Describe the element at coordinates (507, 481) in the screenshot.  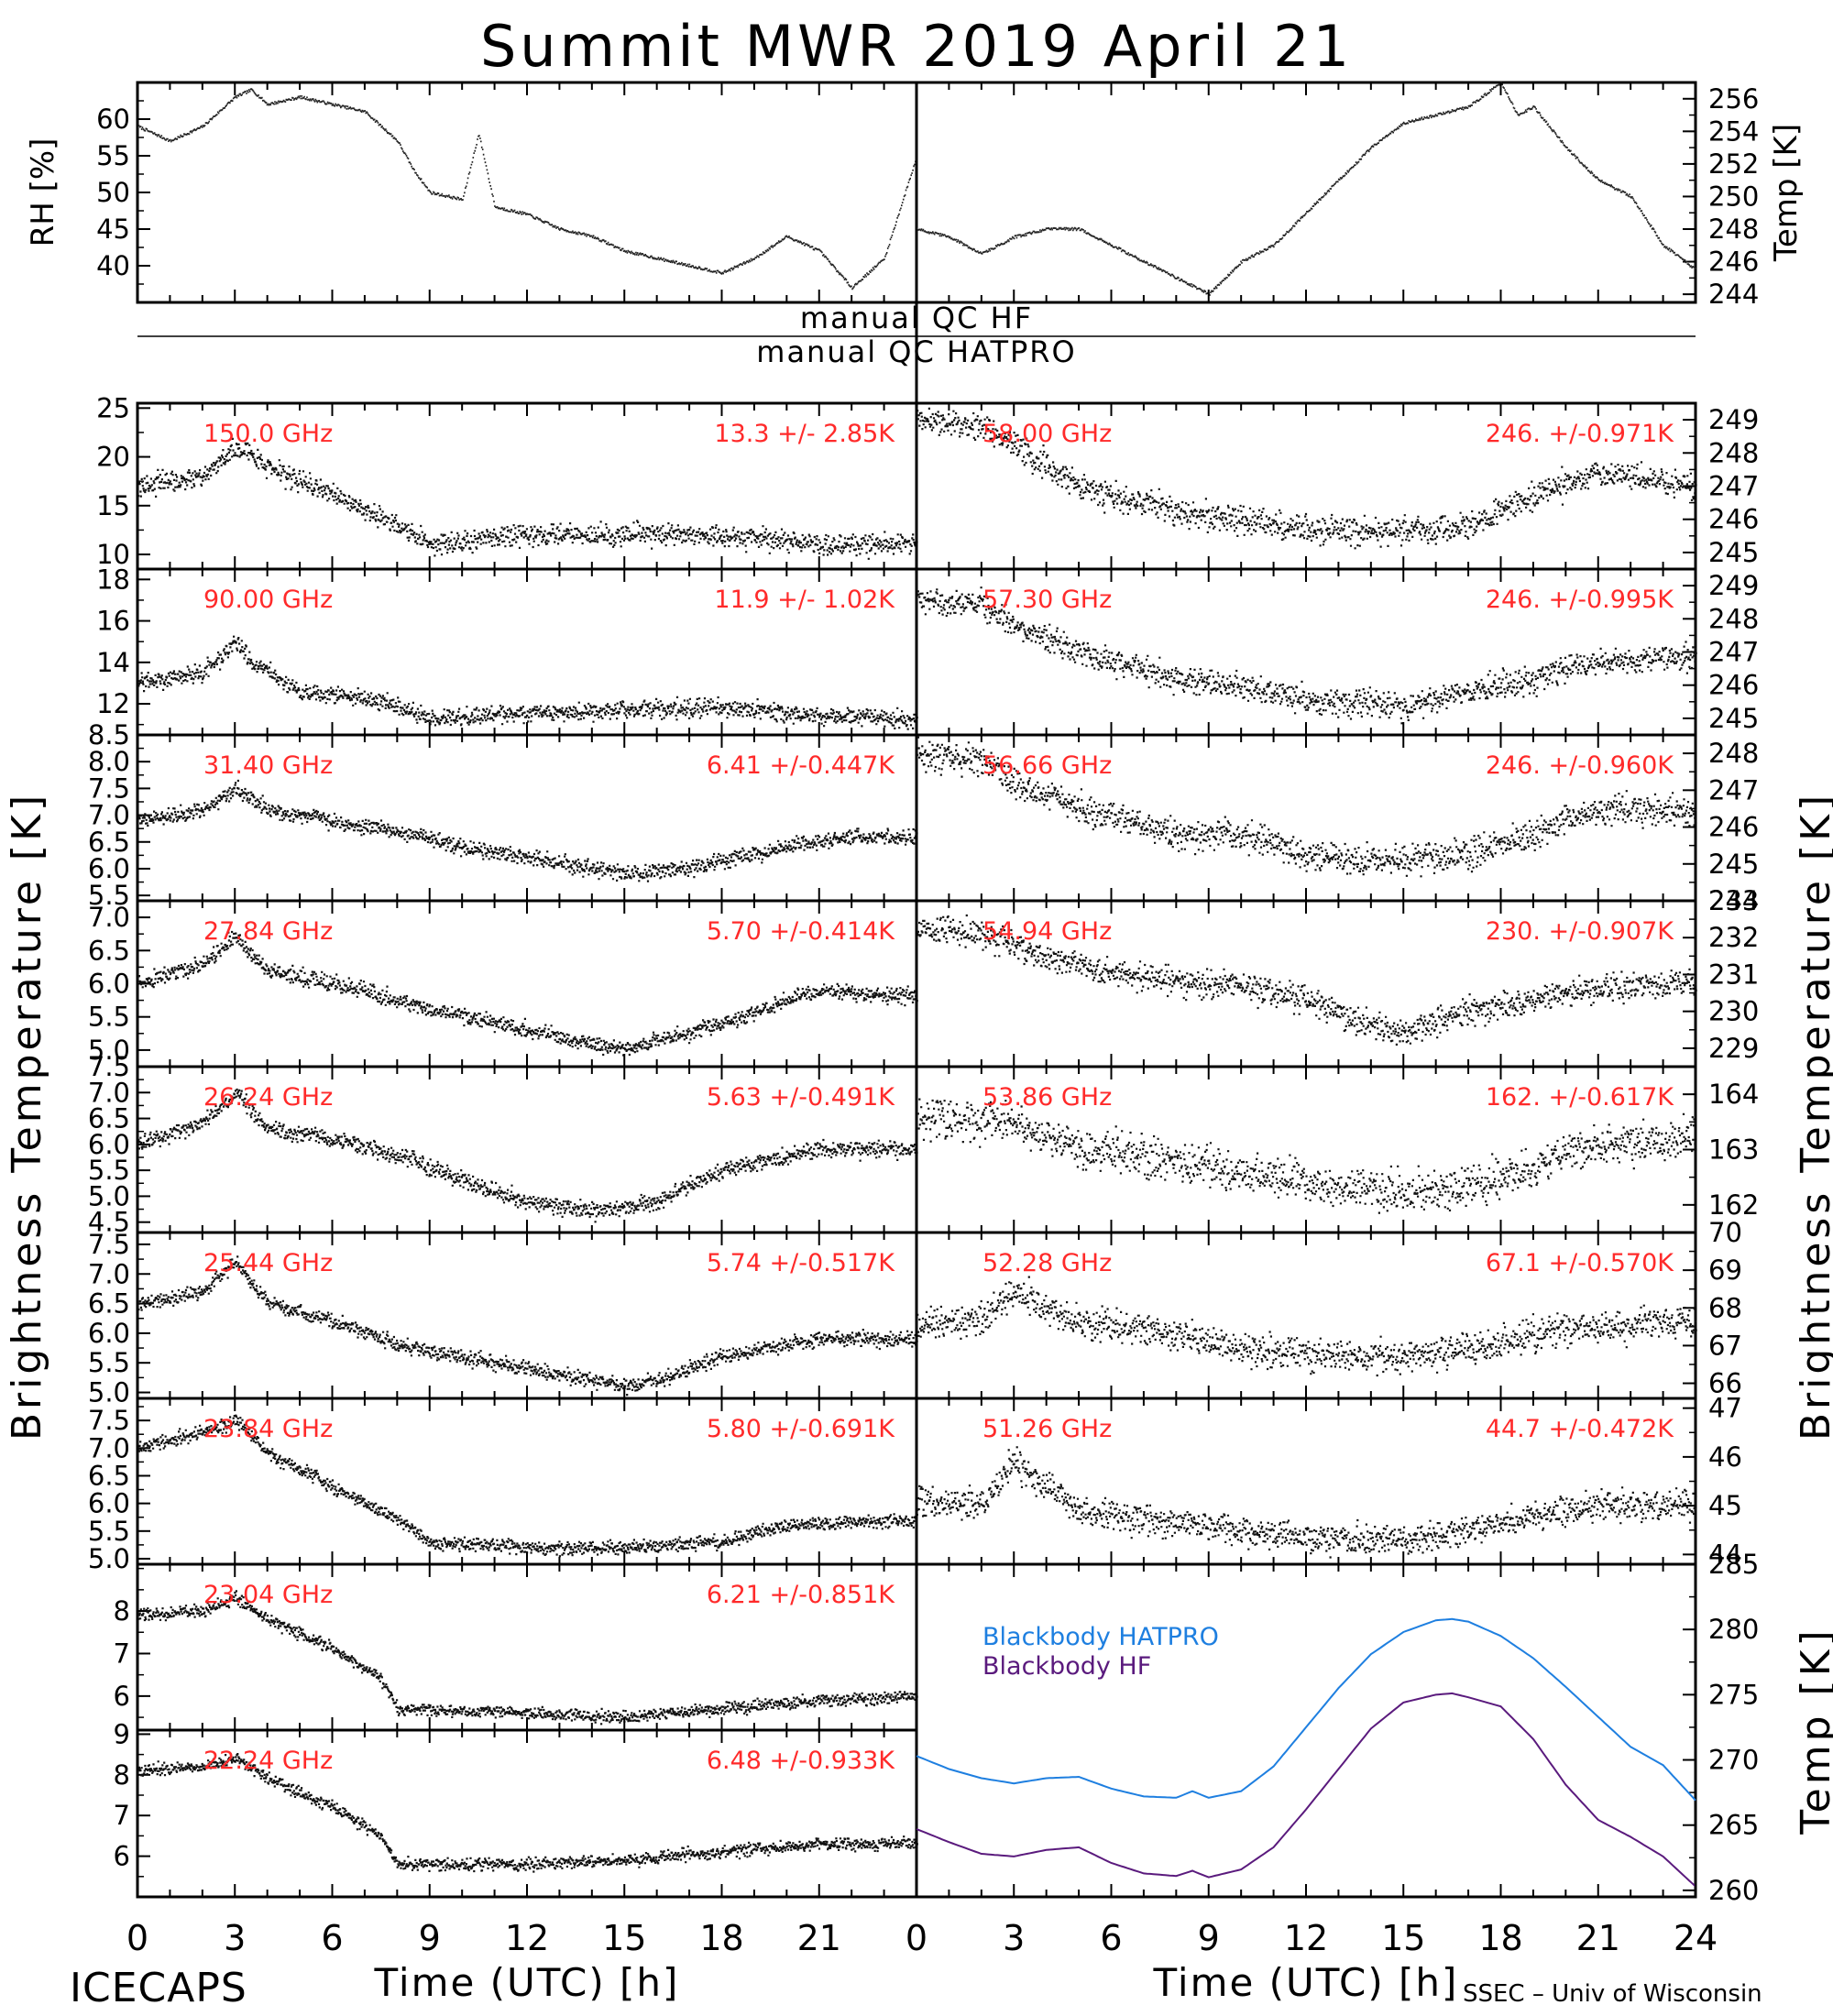
I see `hf-channel-1: 10 15 20 25 150.0 GHz 13.3 +/- 2.85K` at that location.